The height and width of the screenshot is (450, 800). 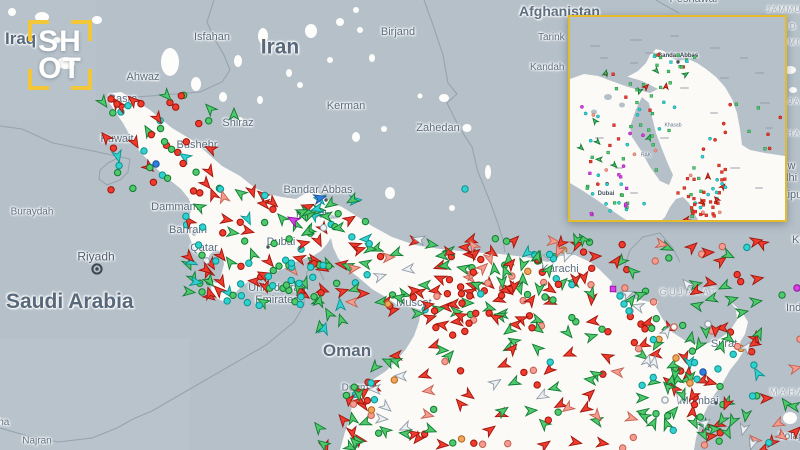 What do you see at coordinates (677, 118) in the screenshot?
I see `inset-map: Bandar Abbas Khasab RAK Dubai` at bounding box center [677, 118].